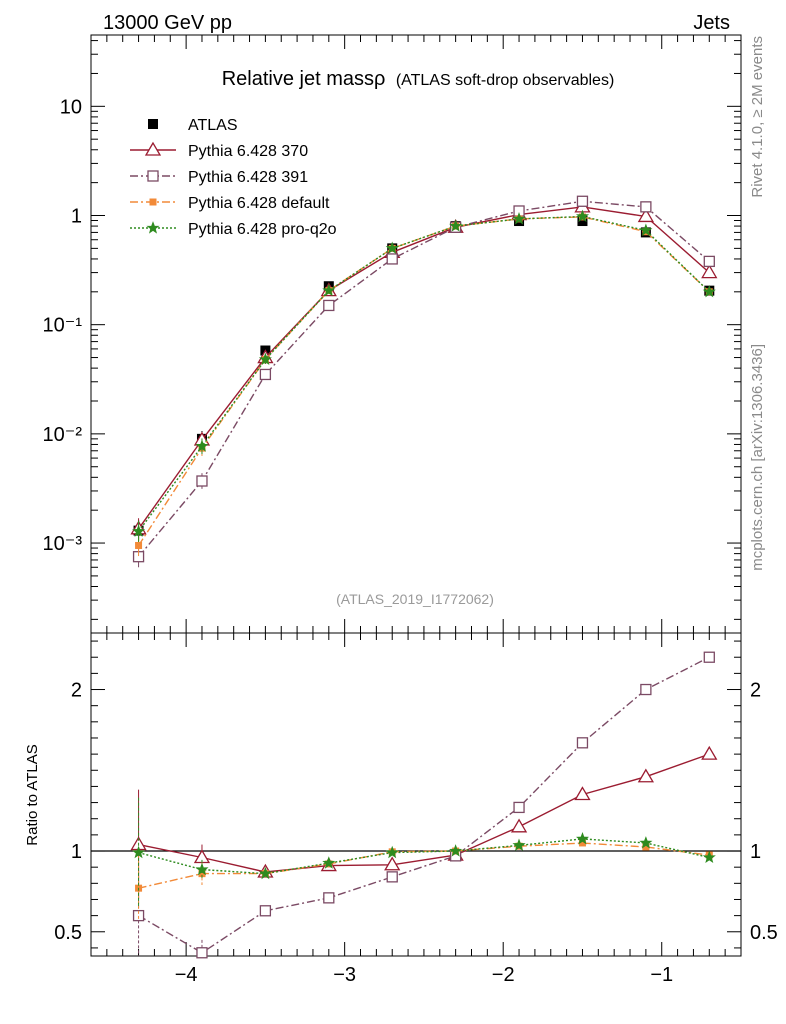 The image size is (786, 1024). I want to click on side-label-bottom: mcplots.cern.ch [arXiv:1306.3436], so click(757, 457).